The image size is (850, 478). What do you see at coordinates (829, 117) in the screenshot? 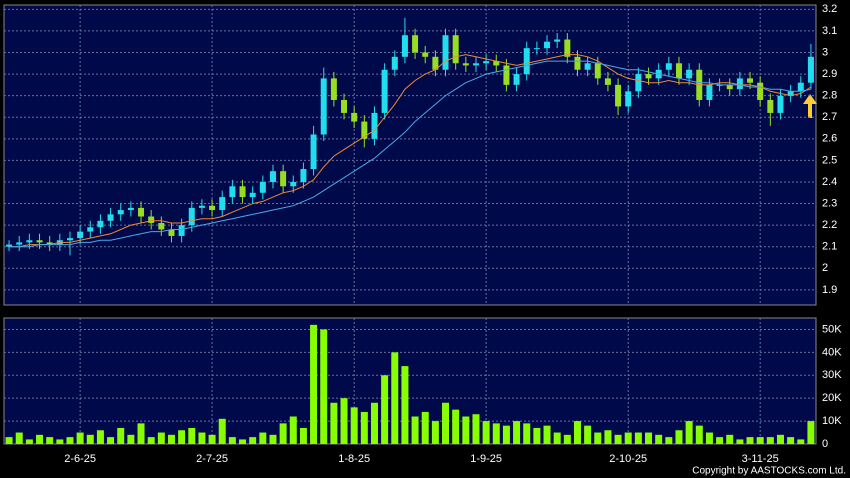
I see `y-tick-label: 2.7` at bounding box center [829, 117].